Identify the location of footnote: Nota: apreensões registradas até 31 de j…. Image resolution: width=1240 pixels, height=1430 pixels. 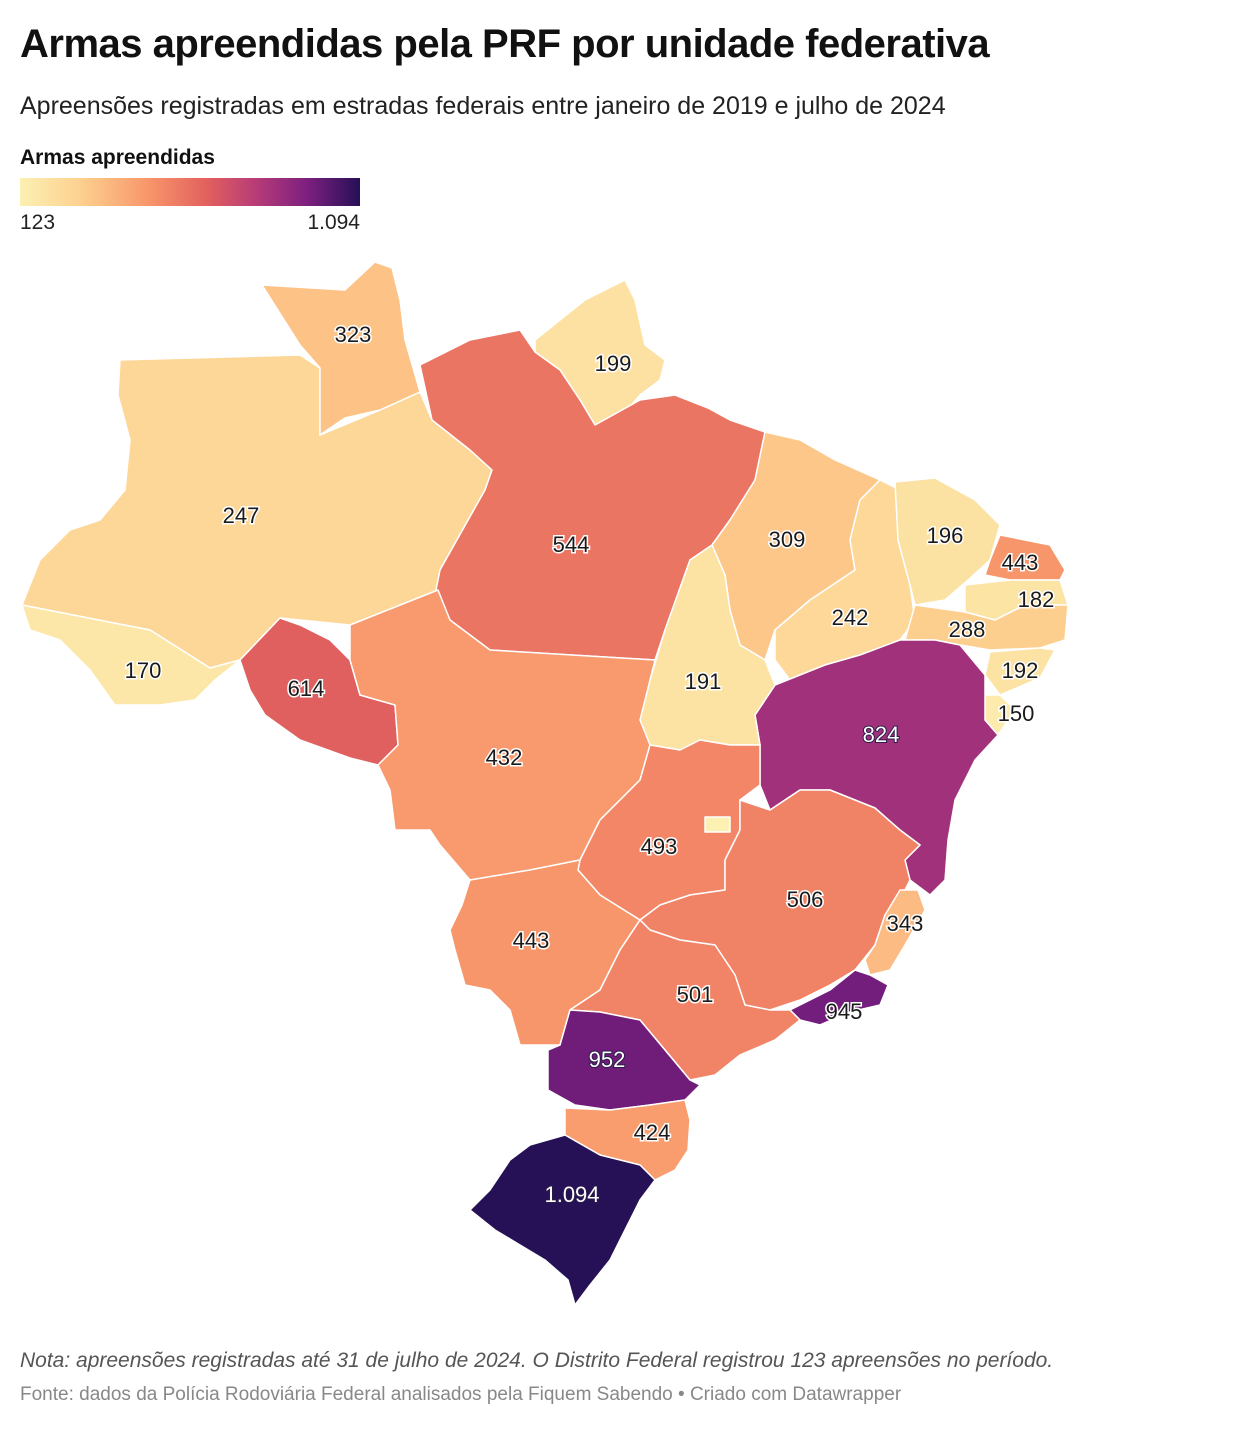
(537, 1360).